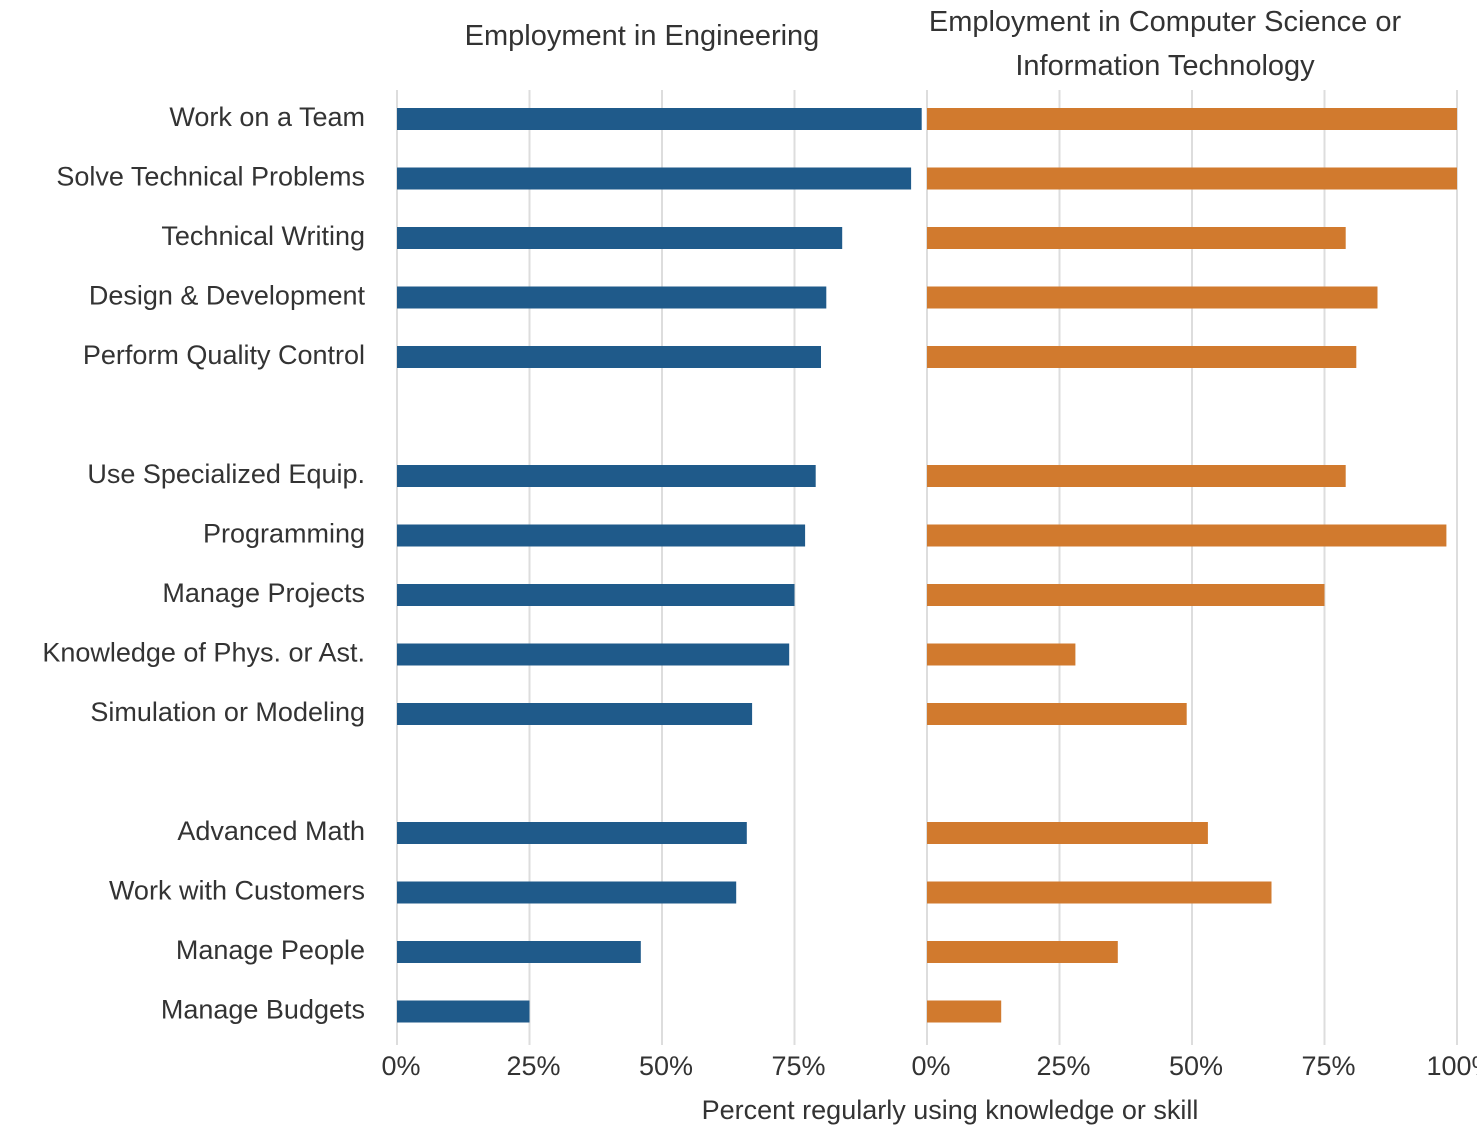  What do you see at coordinates (642, 36) in the screenshot?
I see `panel-title: Employment in Engineering` at bounding box center [642, 36].